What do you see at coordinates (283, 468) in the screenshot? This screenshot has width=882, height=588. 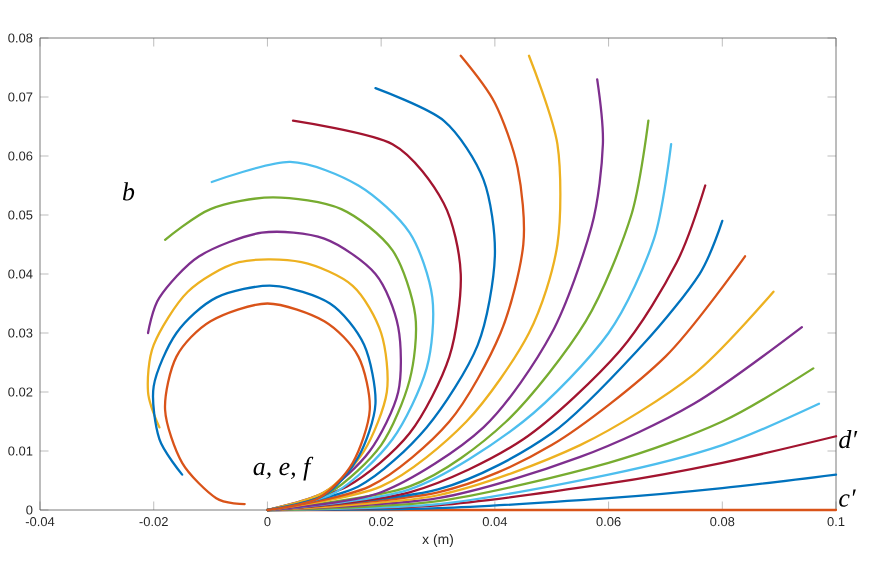 I see `annotation: a, e, f` at bounding box center [283, 468].